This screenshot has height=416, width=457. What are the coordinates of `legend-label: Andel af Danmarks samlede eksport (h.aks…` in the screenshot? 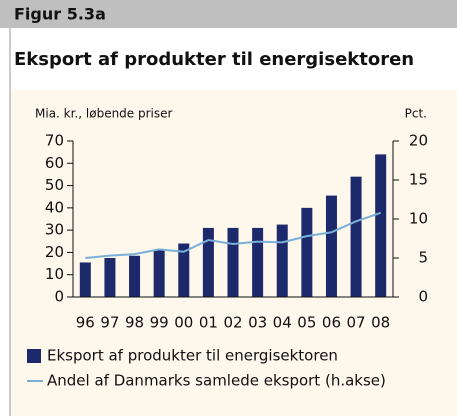 It's located at (216, 381).